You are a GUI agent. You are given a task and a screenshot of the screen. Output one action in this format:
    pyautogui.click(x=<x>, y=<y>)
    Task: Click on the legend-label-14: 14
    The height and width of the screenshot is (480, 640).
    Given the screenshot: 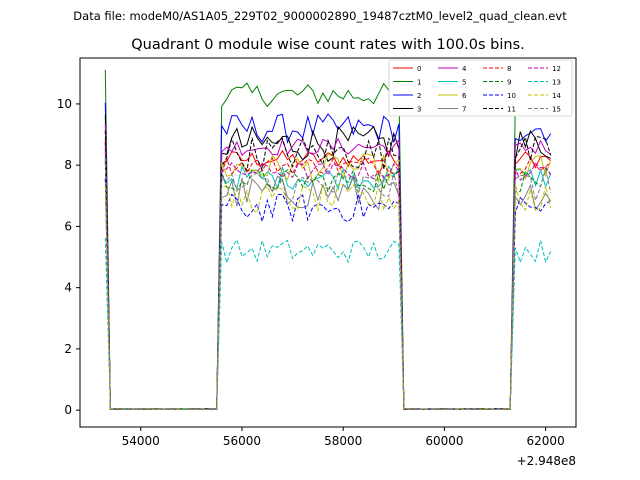 What is the action you would take?
    pyautogui.click(x=556, y=96)
    